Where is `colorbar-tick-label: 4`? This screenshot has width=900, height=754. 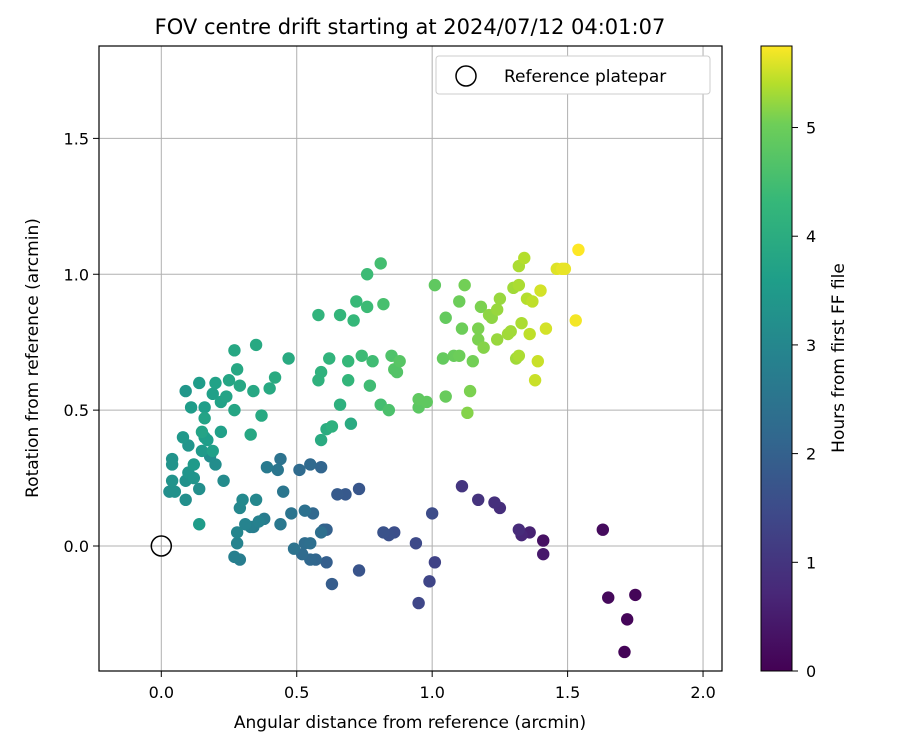 colorbar-tick-label: 4 is located at coordinates (811, 236).